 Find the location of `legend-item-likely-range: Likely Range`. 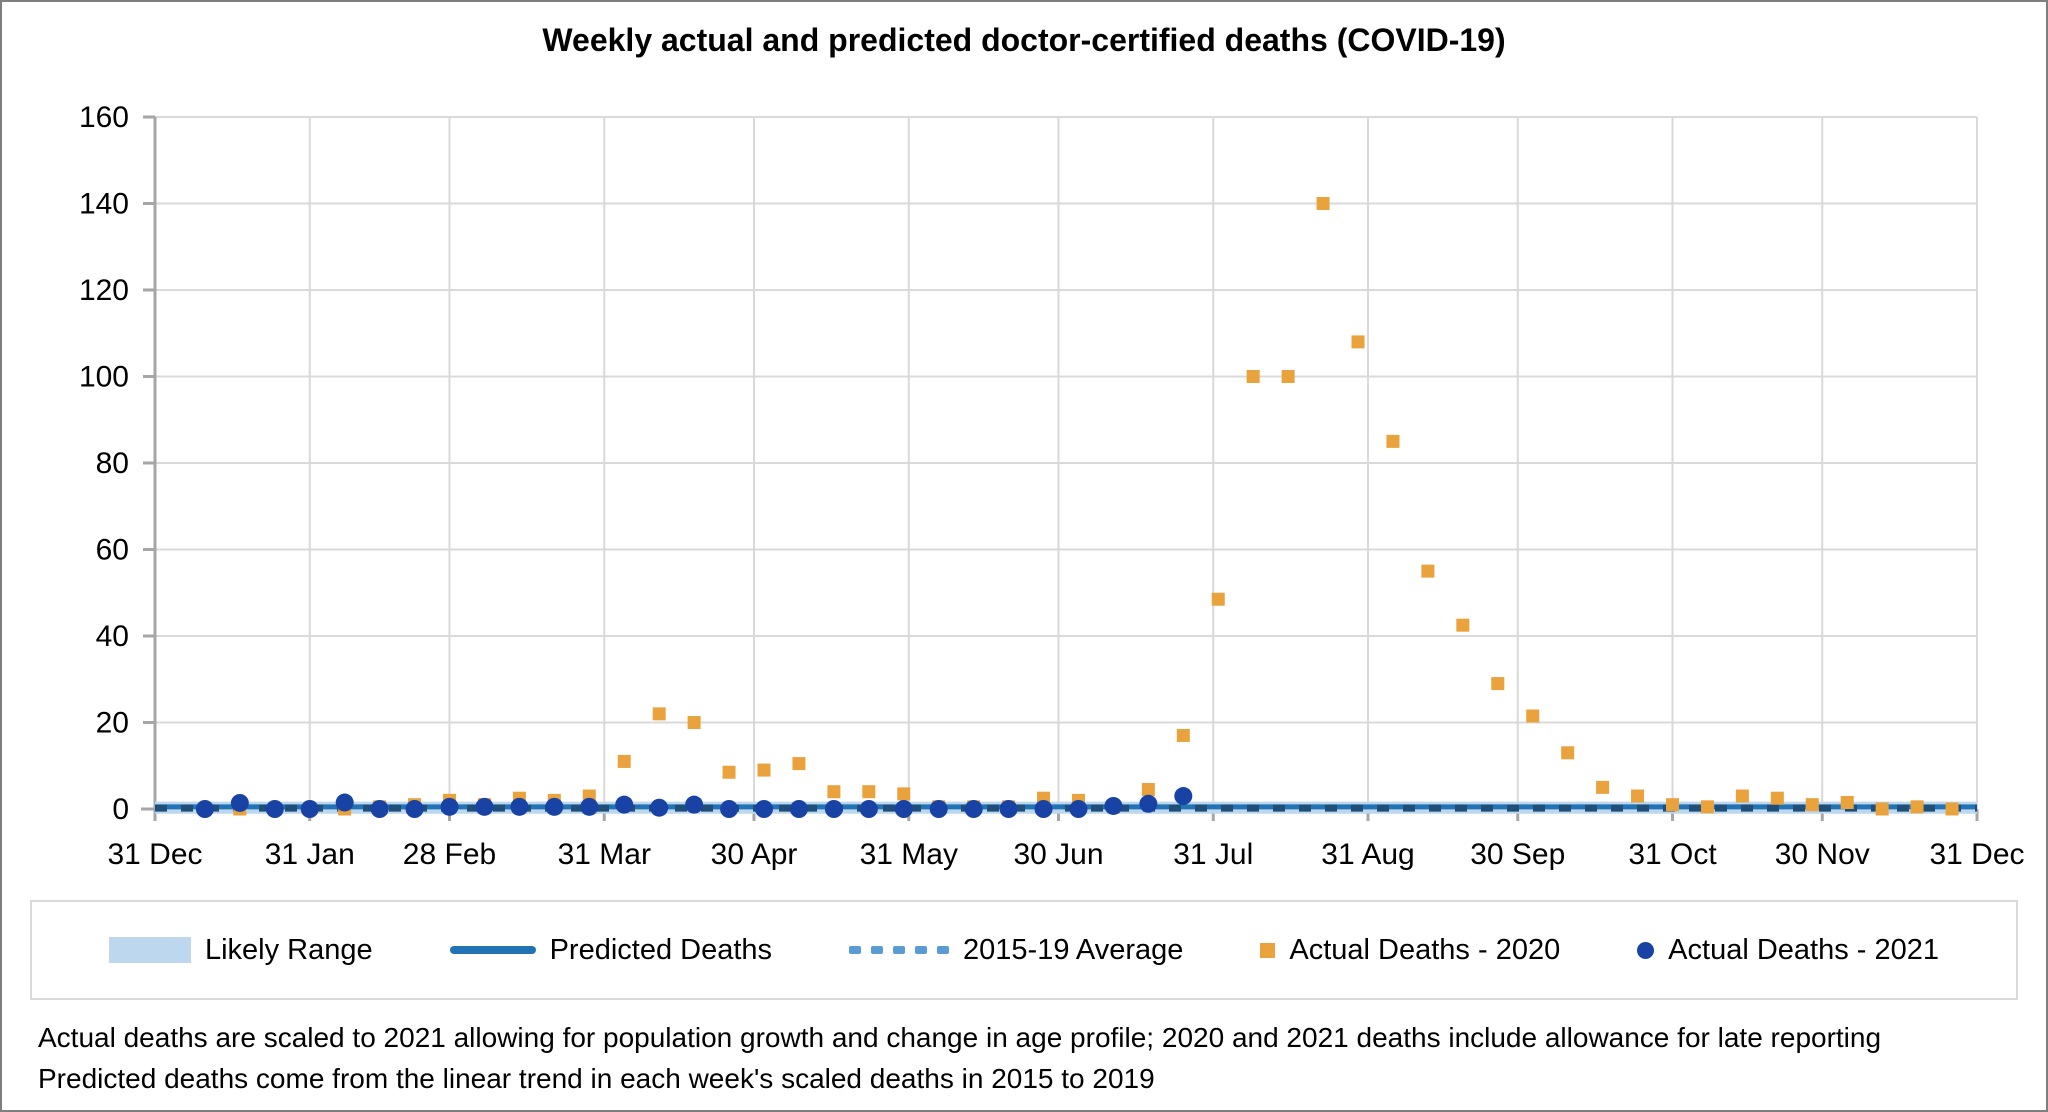

legend-item-likely-range: Likely Range is located at coordinates (240, 950).